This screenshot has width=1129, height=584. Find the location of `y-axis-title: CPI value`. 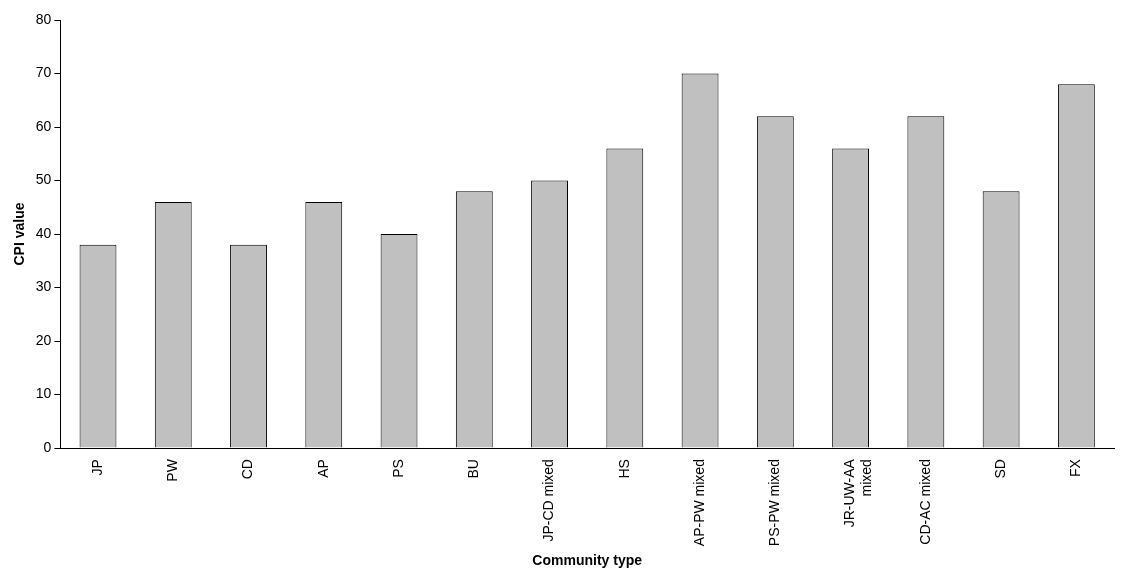

y-axis-title: CPI value is located at coordinates (19, 234).